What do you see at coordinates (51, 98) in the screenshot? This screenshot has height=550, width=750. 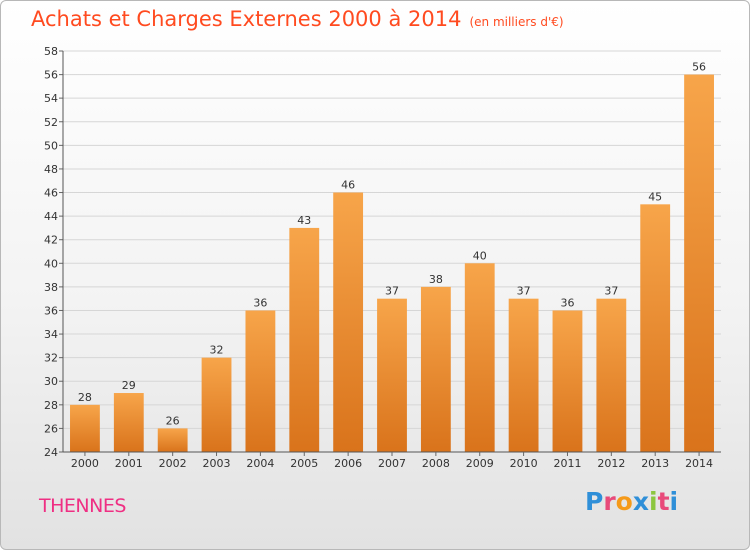 I see `y-tick-label: 54` at bounding box center [51, 98].